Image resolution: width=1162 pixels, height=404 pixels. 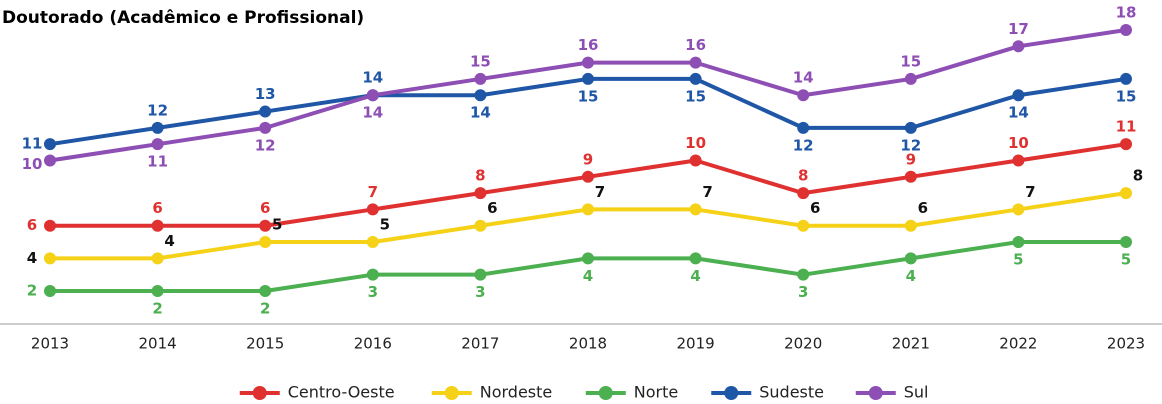 I want to click on x-tick-label: 2015, so click(x=265, y=344).